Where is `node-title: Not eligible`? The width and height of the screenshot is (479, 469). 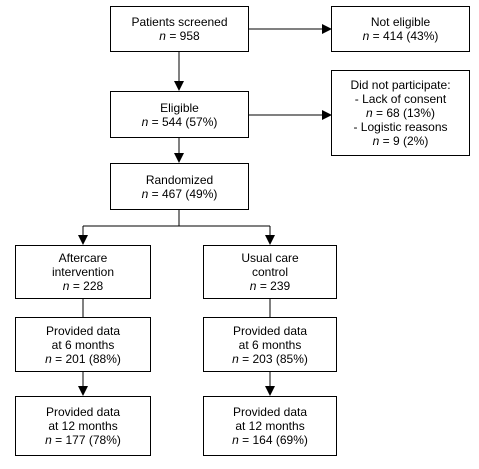 node-title: Not eligible is located at coordinates (400, 22).